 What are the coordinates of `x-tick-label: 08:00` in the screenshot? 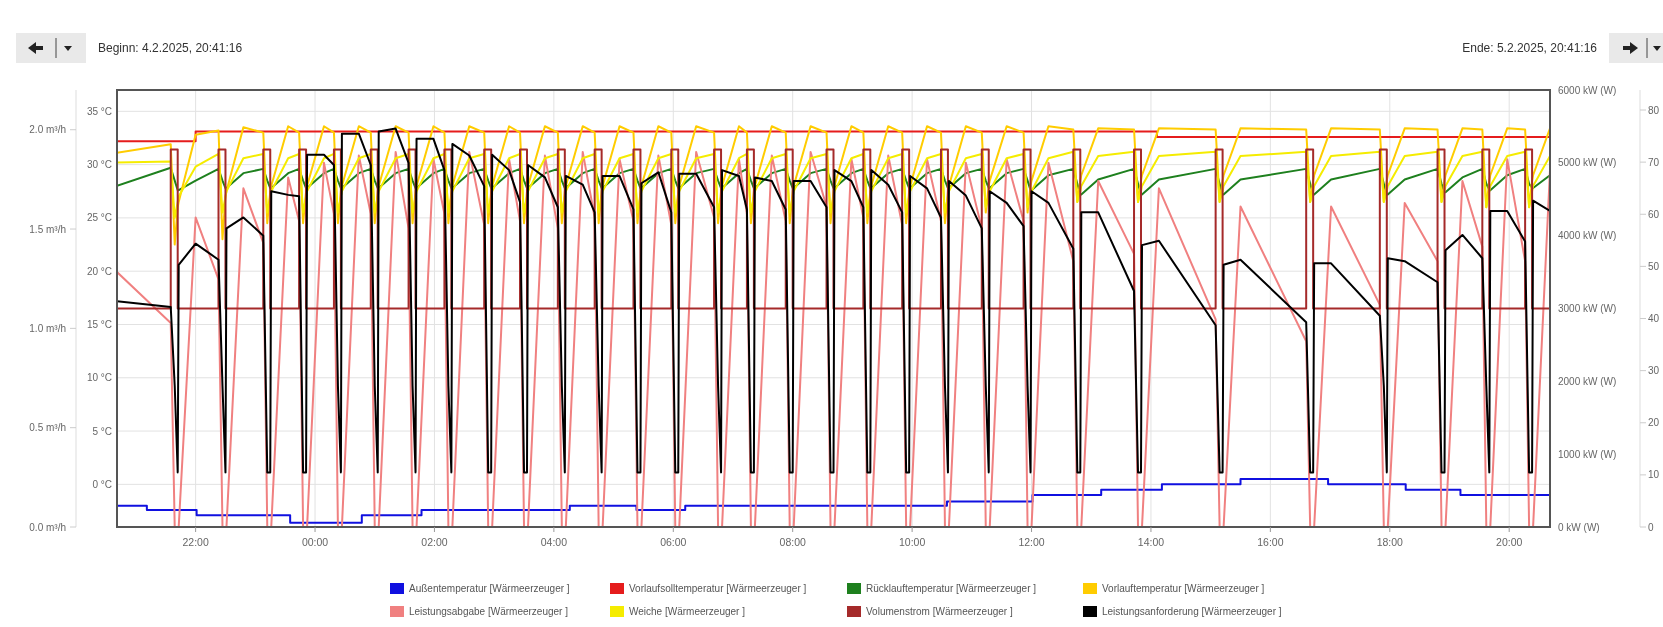 It's located at (792, 542).